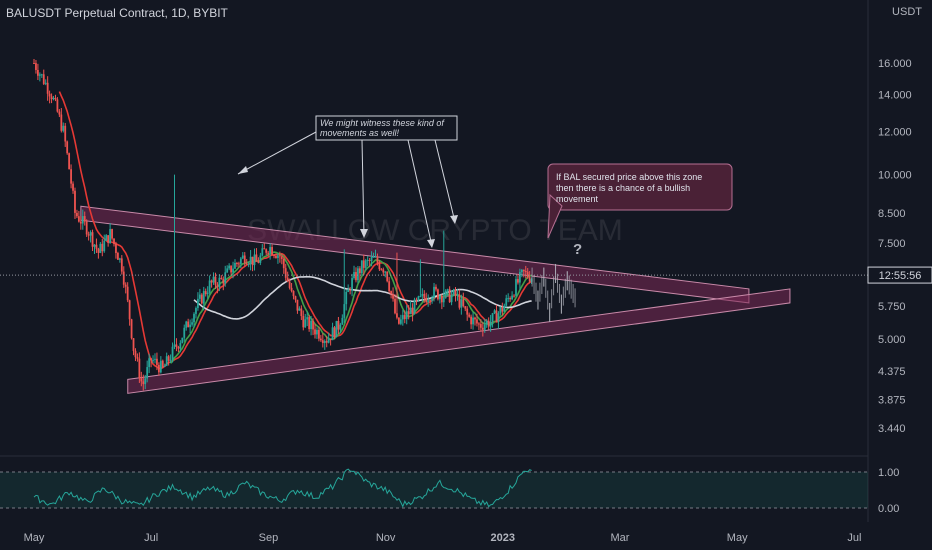 Image resolution: width=932 pixels, height=550 pixels. What do you see at coordinates (577, 249) in the screenshot?
I see `question-mark: ?` at bounding box center [577, 249].